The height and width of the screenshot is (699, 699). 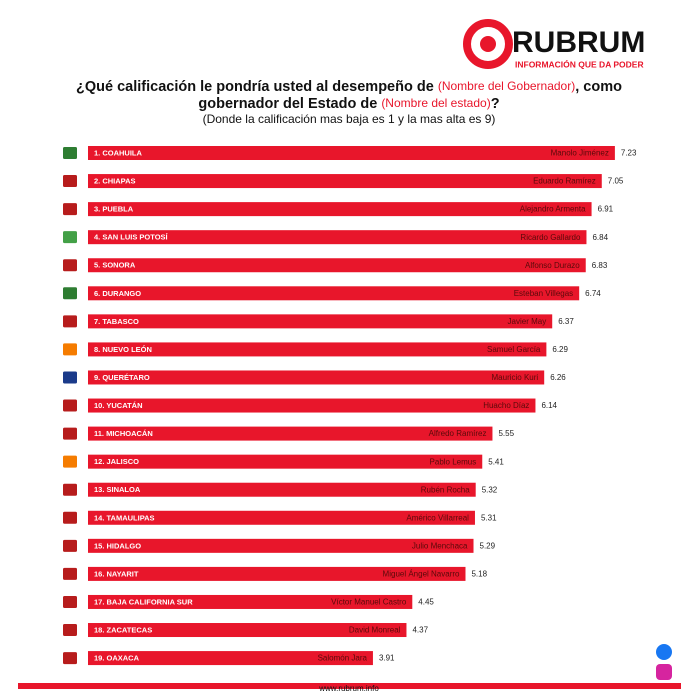 What do you see at coordinates (118, 152) in the screenshot?
I see `category-label: 1. COAHUILA` at bounding box center [118, 152].